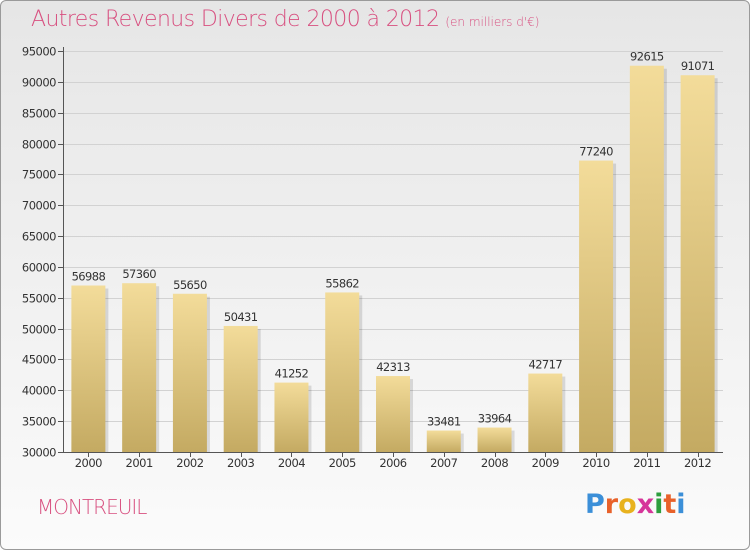 The width and height of the screenshot is (750, 550). Describe the element at coordinates (342, 283) in the screenshot. I see `bar-value-label: 55862` at that location.